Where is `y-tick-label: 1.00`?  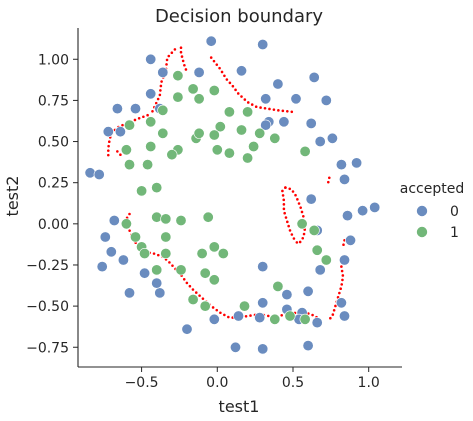
y-tick-label: 1.00 is located at coordinates (53, 60).